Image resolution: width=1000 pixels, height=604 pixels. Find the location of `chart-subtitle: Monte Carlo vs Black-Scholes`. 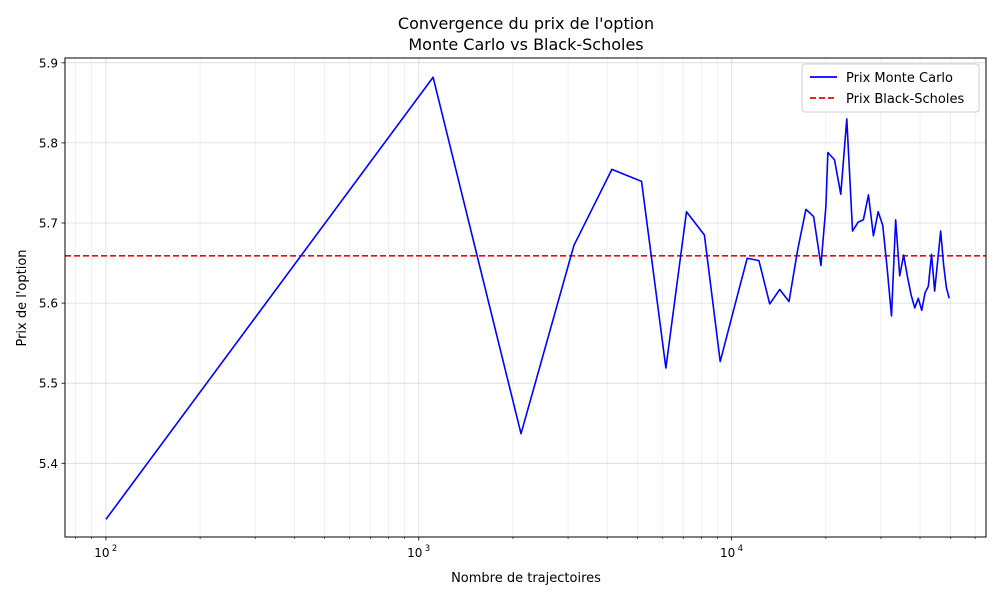

chart-subtitle: Monte Carlo vs Black-Scholes is located at coordinates (525, 44).